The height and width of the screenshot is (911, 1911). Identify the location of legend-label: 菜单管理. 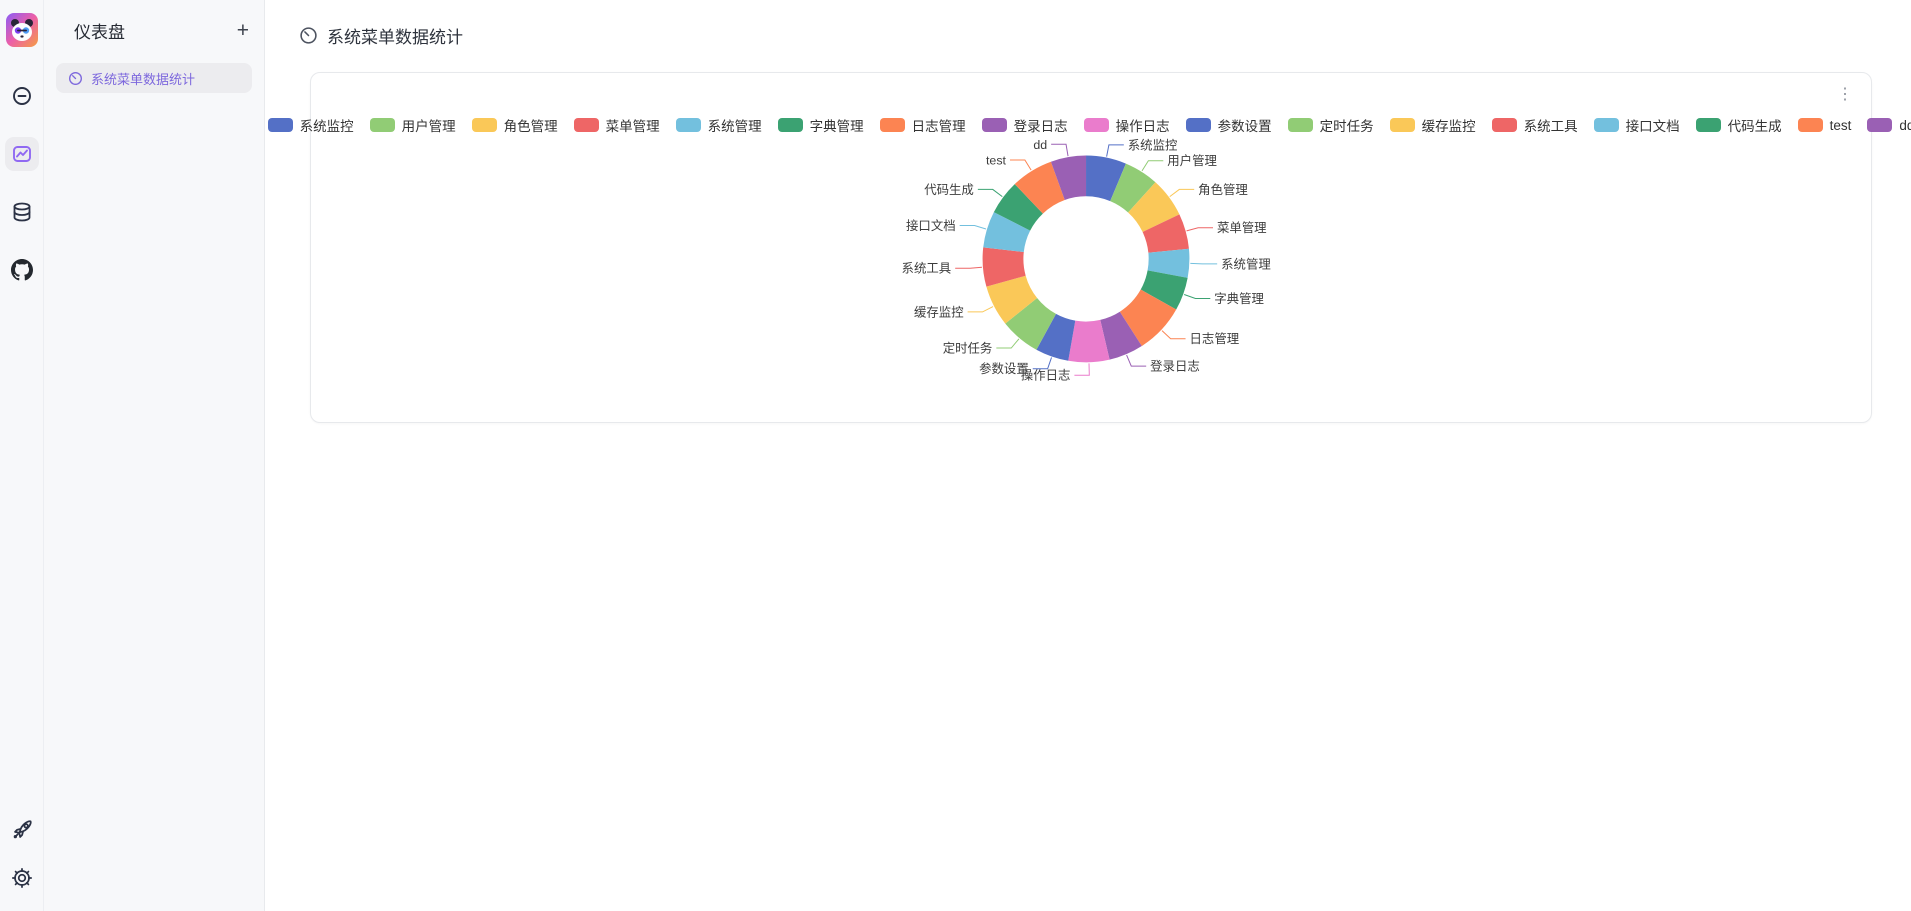
(632, 126).